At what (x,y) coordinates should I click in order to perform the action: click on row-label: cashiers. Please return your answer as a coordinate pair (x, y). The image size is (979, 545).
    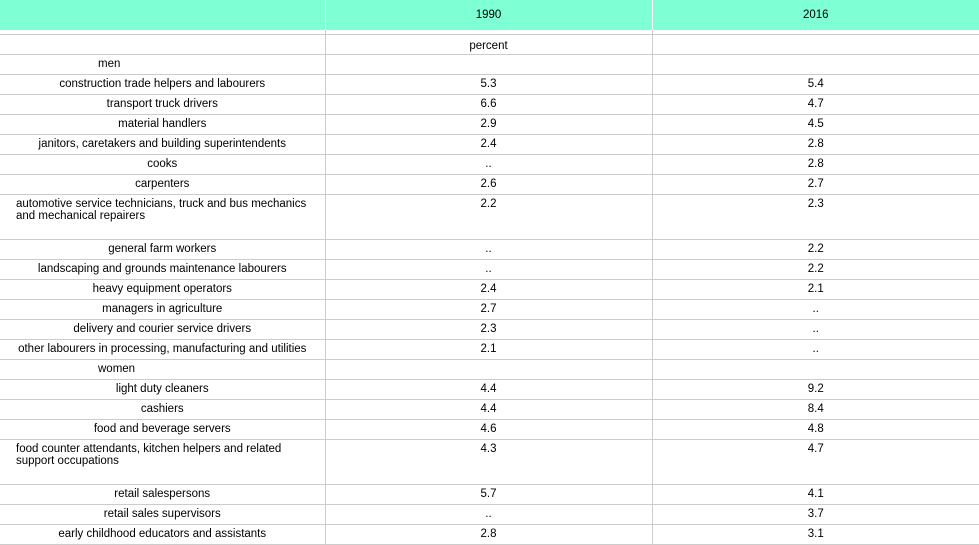
    Looking at the image, I should click on (163, 409).